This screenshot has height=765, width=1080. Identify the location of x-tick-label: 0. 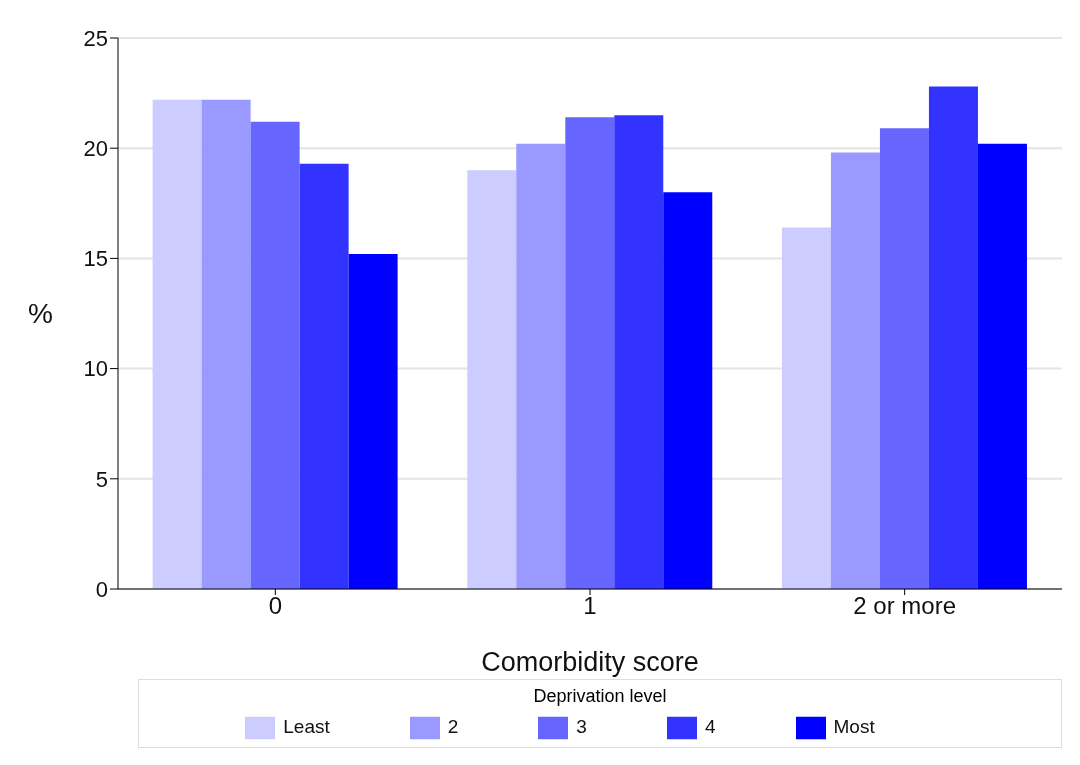
(275, 606).